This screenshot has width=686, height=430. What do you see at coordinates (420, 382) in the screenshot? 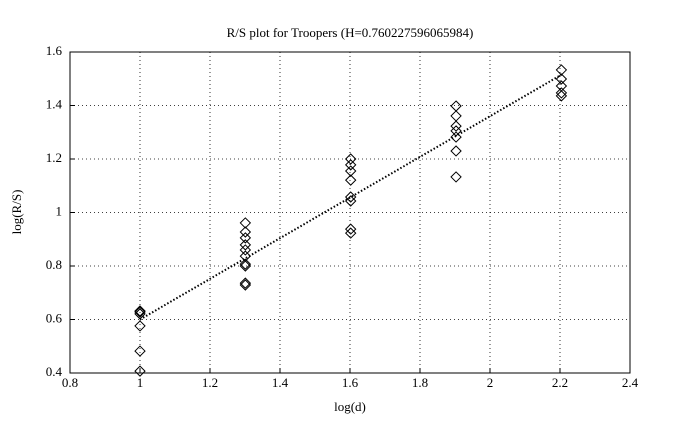
I see `x-tick-label: 1.8` at bounding box center [420, 382].